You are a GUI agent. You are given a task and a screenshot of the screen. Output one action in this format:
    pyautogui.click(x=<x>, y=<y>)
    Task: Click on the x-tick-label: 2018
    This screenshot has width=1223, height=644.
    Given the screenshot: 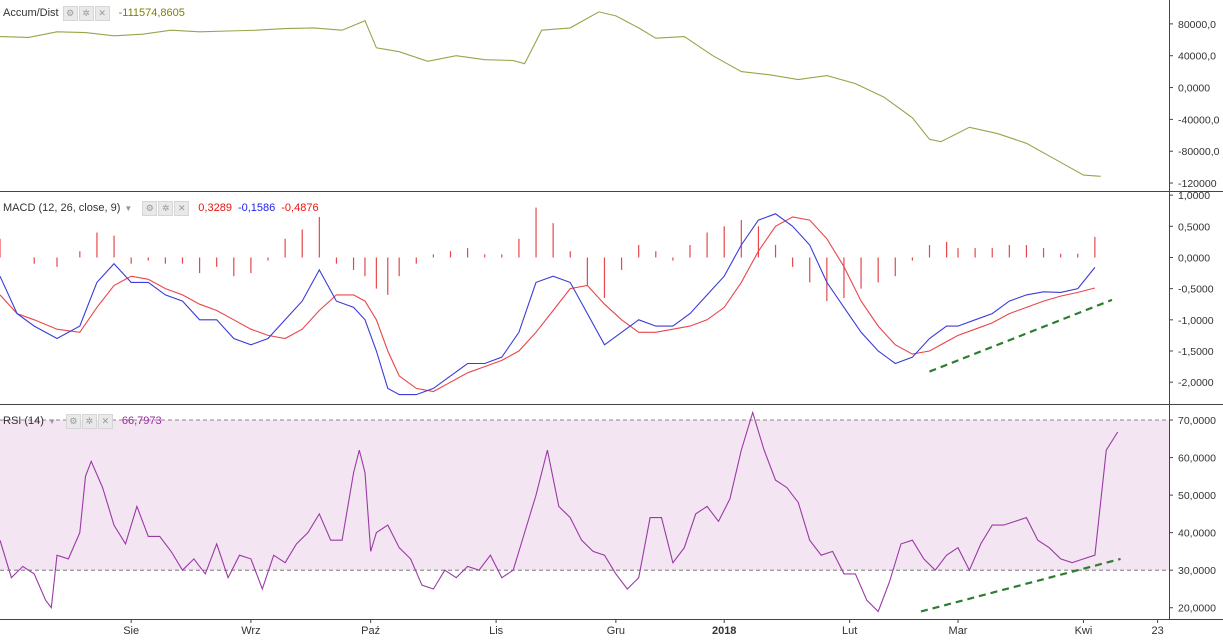 What is the action you would take?
    pyautogui.click(x=724, y=631)
    